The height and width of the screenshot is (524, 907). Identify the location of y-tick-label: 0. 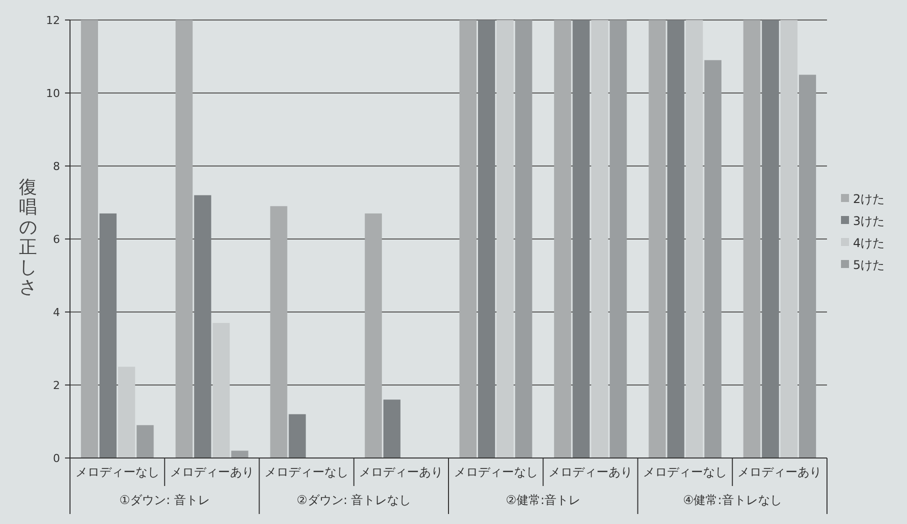
(56, 458).